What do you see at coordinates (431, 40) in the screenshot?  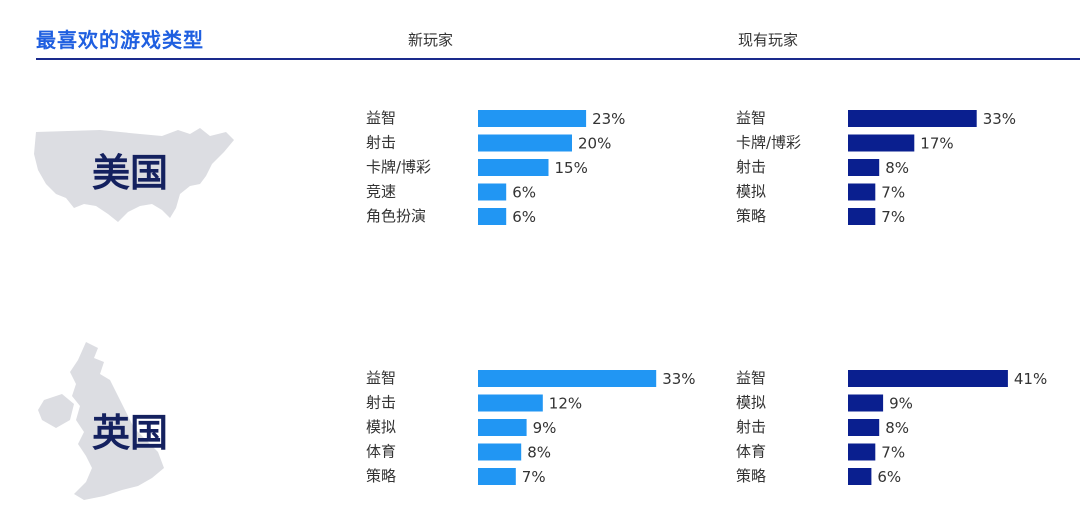 I see `column-header-new-players: 新玩家` at bounding box center [431, 40].